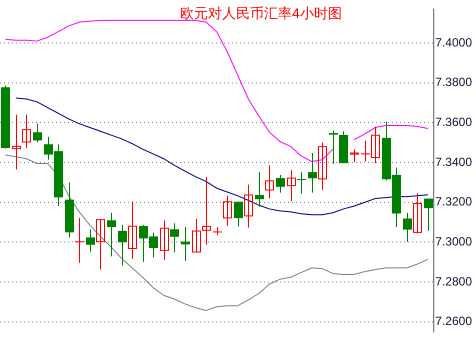 Image resolution: width=476 pixels, height=341 pixels. What do you see at coordinates (261, 14) in the screenshot?
I see `chart-title: 欧元对人民币汇率4小时图` at bounding box center [261, 14].